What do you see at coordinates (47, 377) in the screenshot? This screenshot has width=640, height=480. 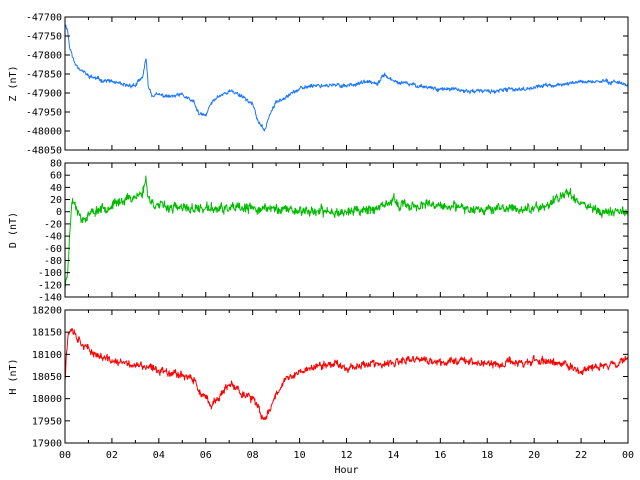 I see `y-tick-label-2-3: 18050` at bounding box center [47, 377].